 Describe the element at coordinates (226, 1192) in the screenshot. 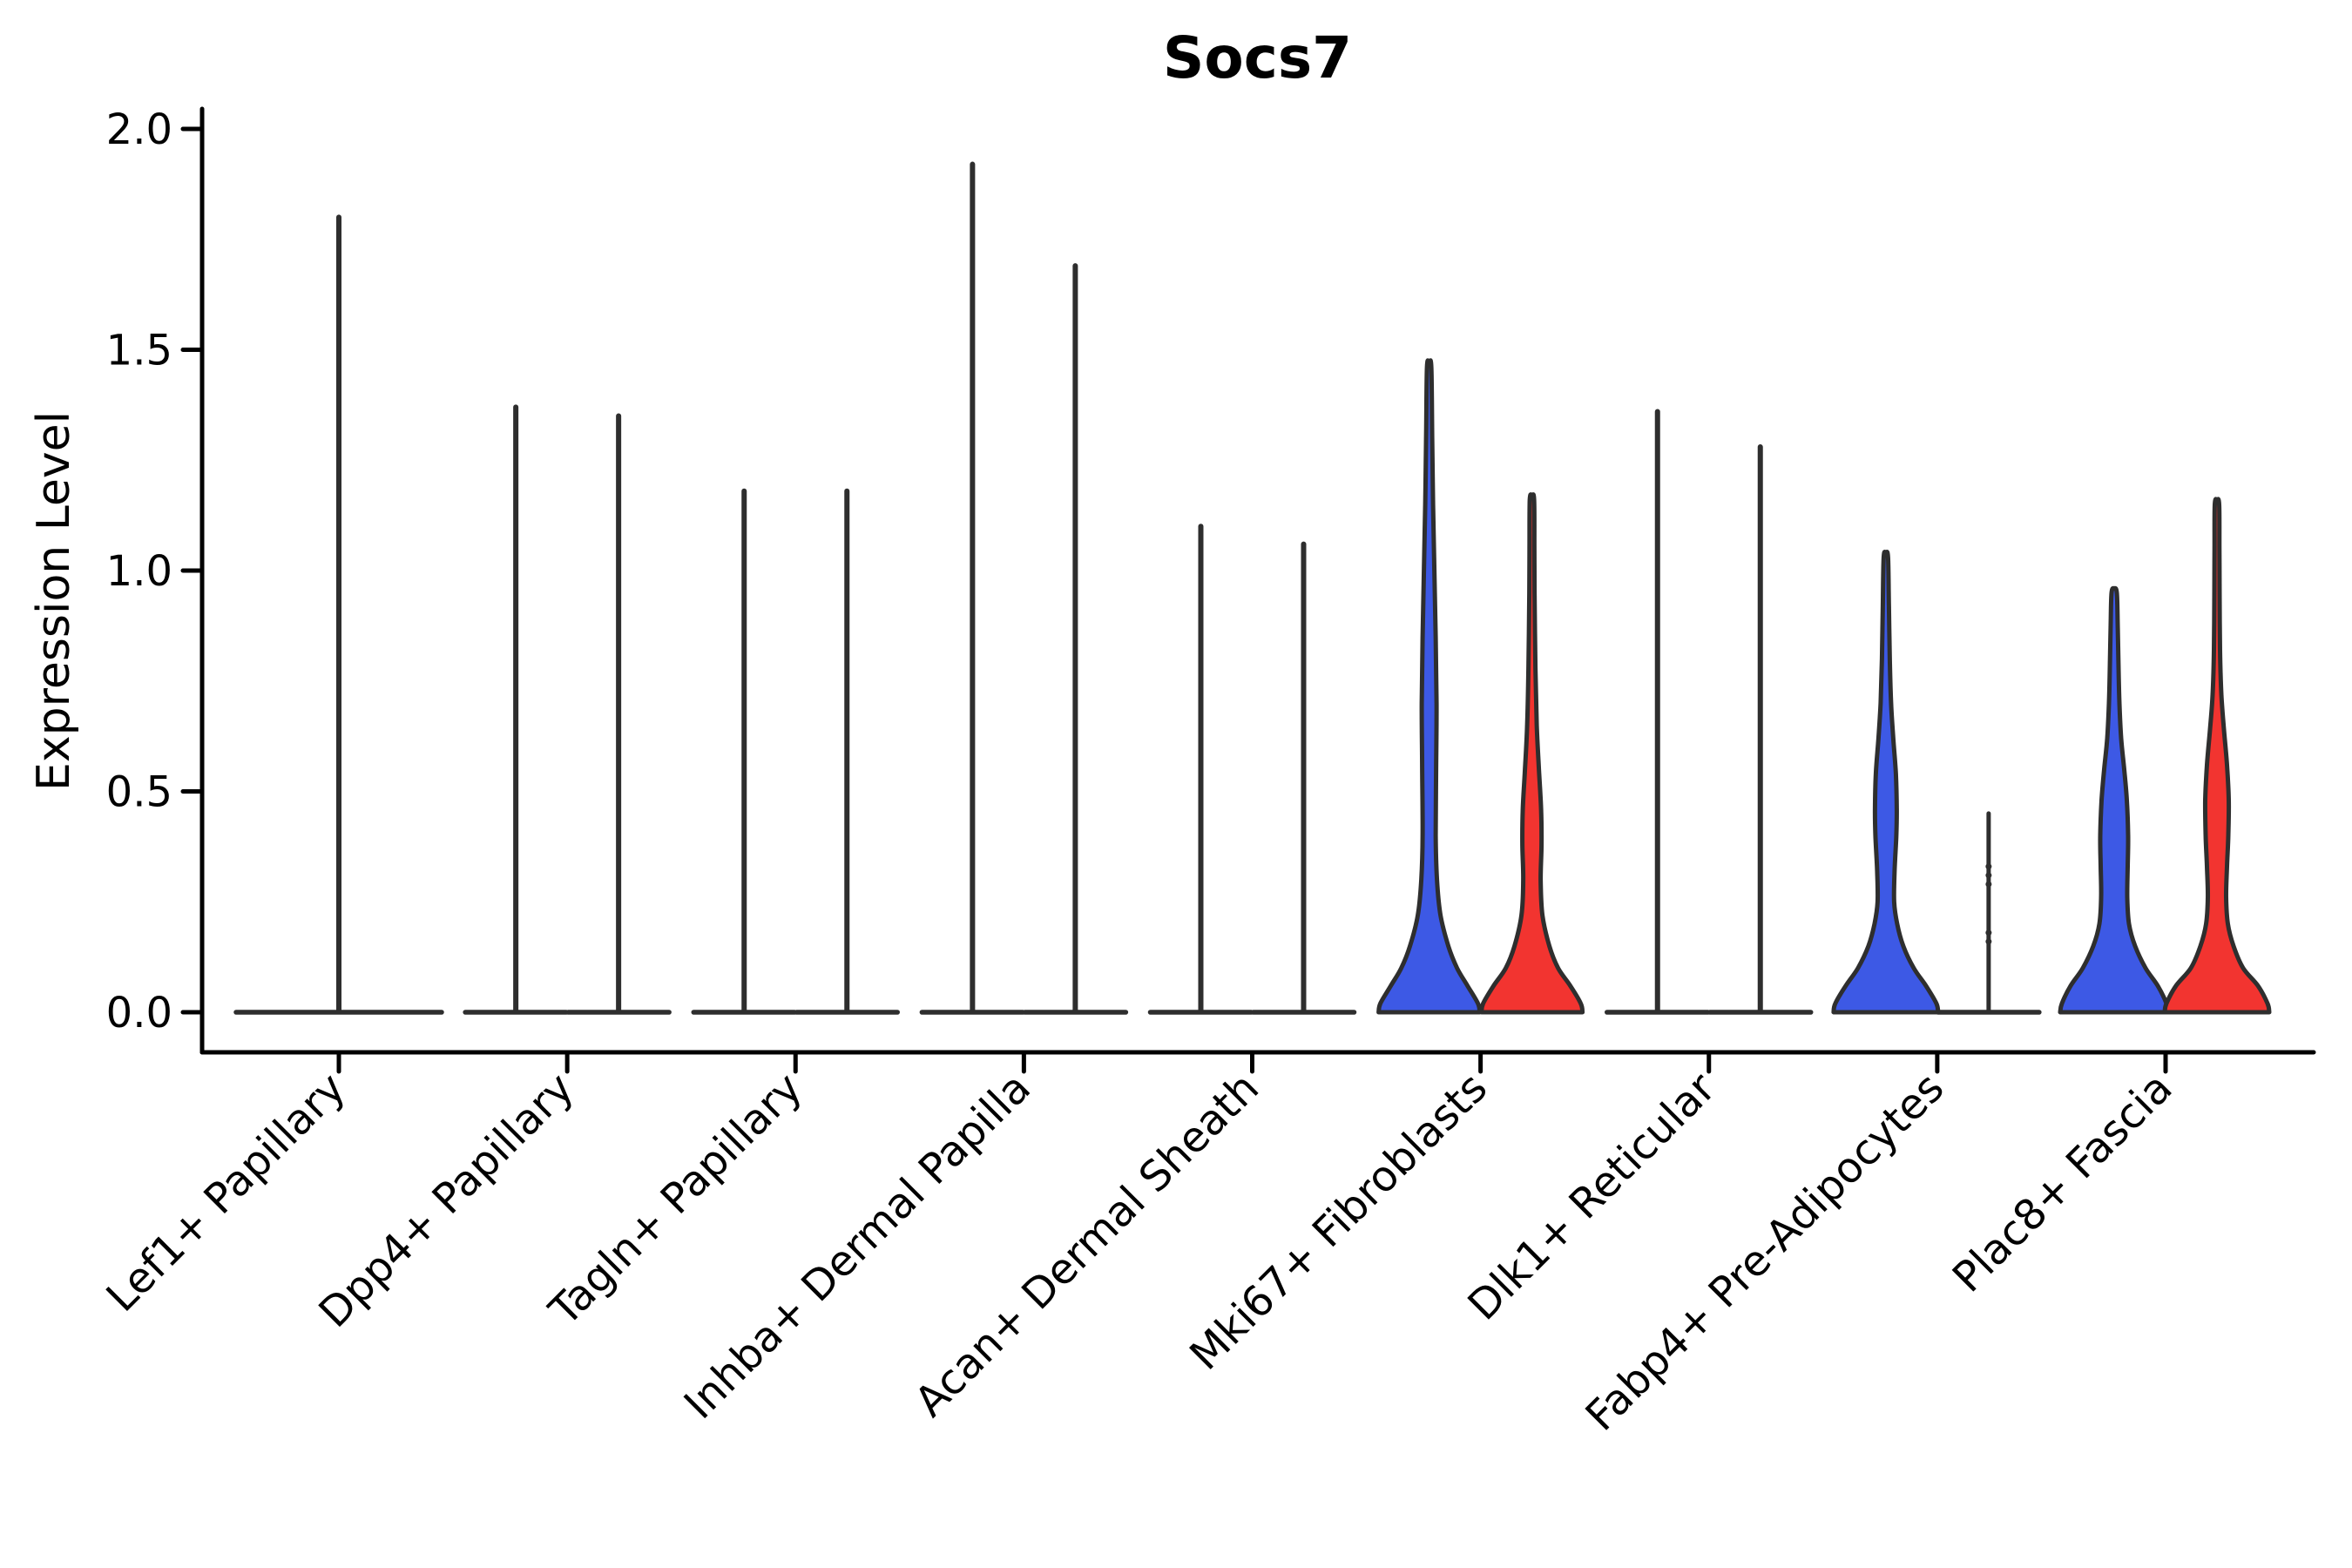

I see `x-tick-label: Lef1+ Papillary` at that location.